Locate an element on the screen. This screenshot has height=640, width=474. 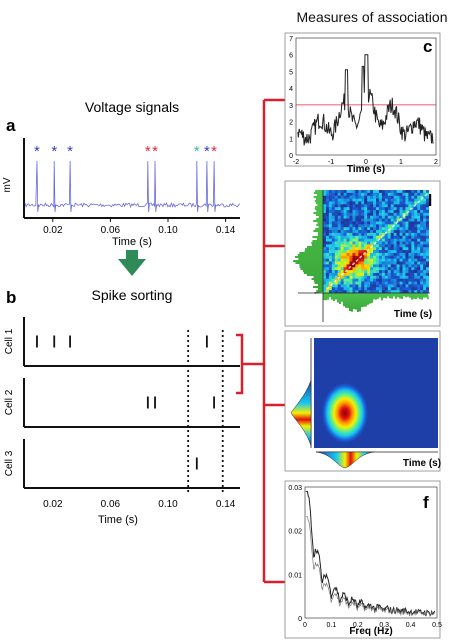
panel-d: d Time (s) is located at coordinates (362, 253).